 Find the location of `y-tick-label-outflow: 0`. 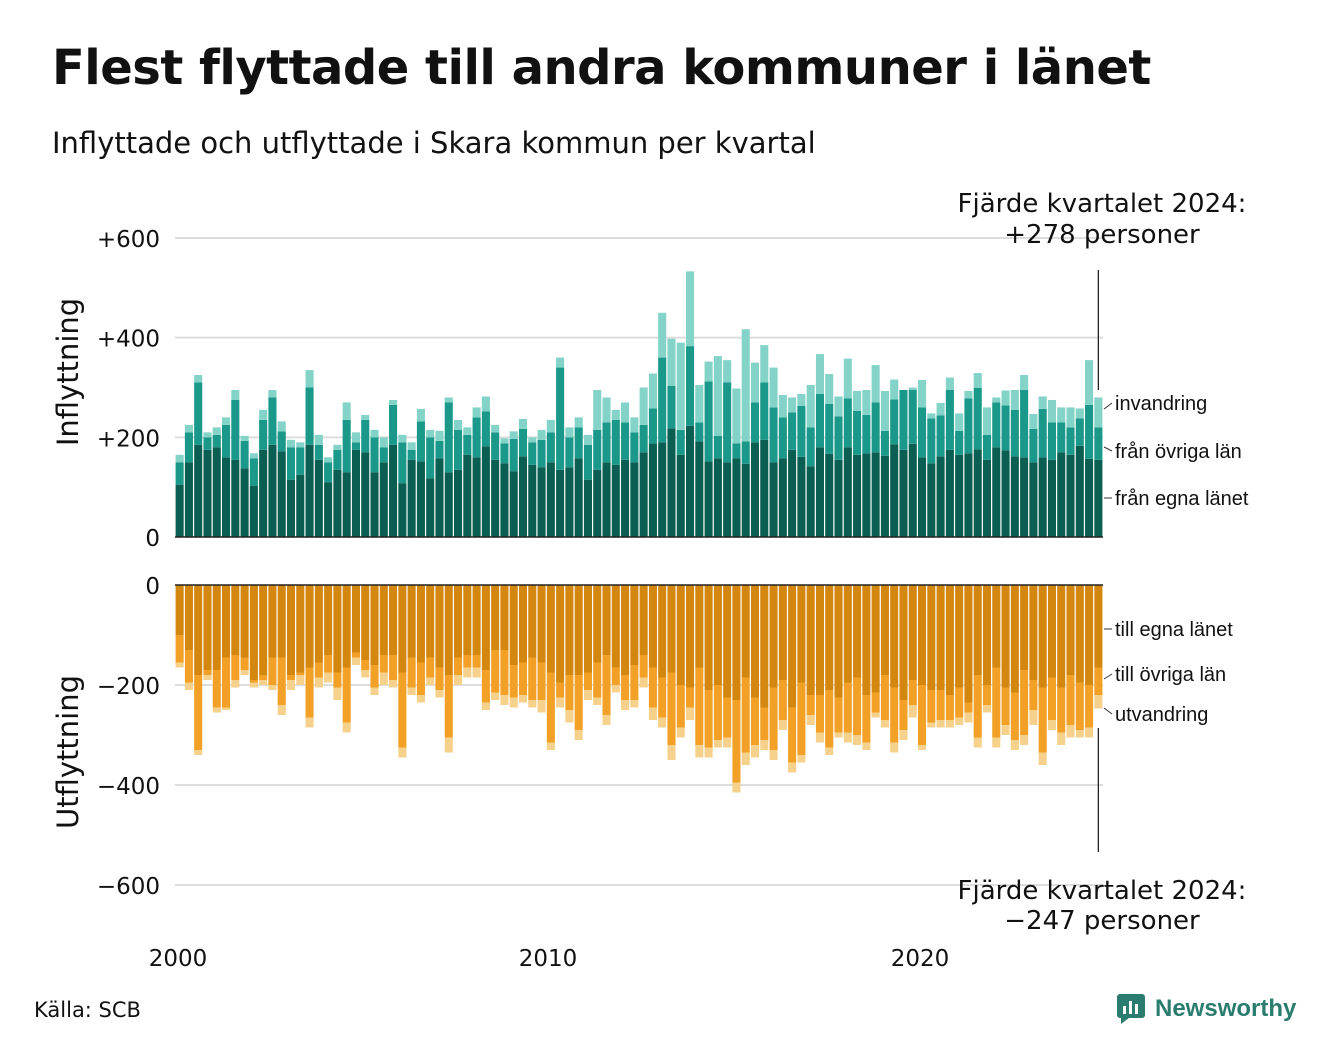

y-tick-label-outflow: 0 is located at coordinates (152, 587).